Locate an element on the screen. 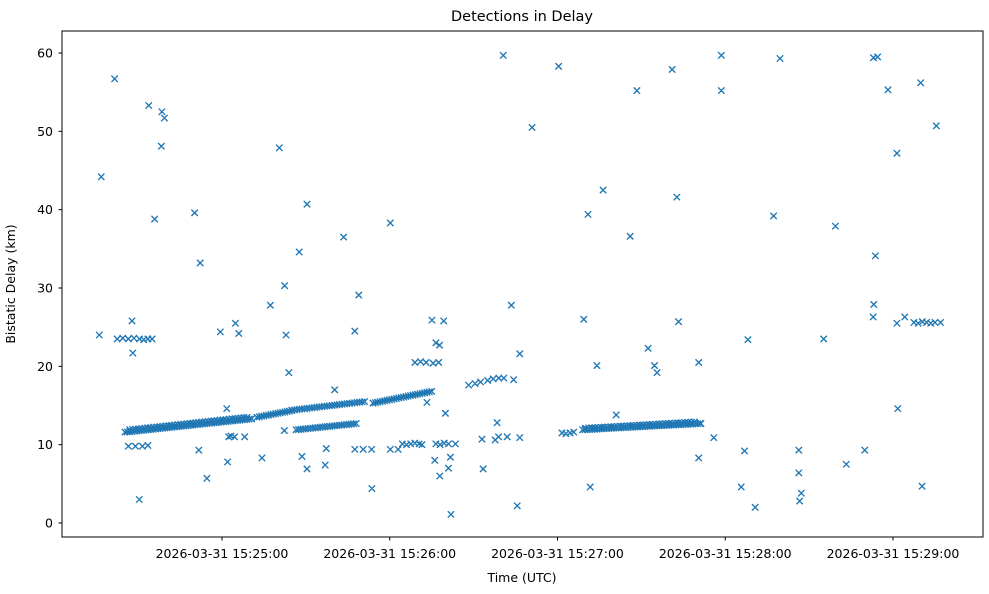  y-axis-label: Bistatic Delay (km) is located at coordinates (10, 283).